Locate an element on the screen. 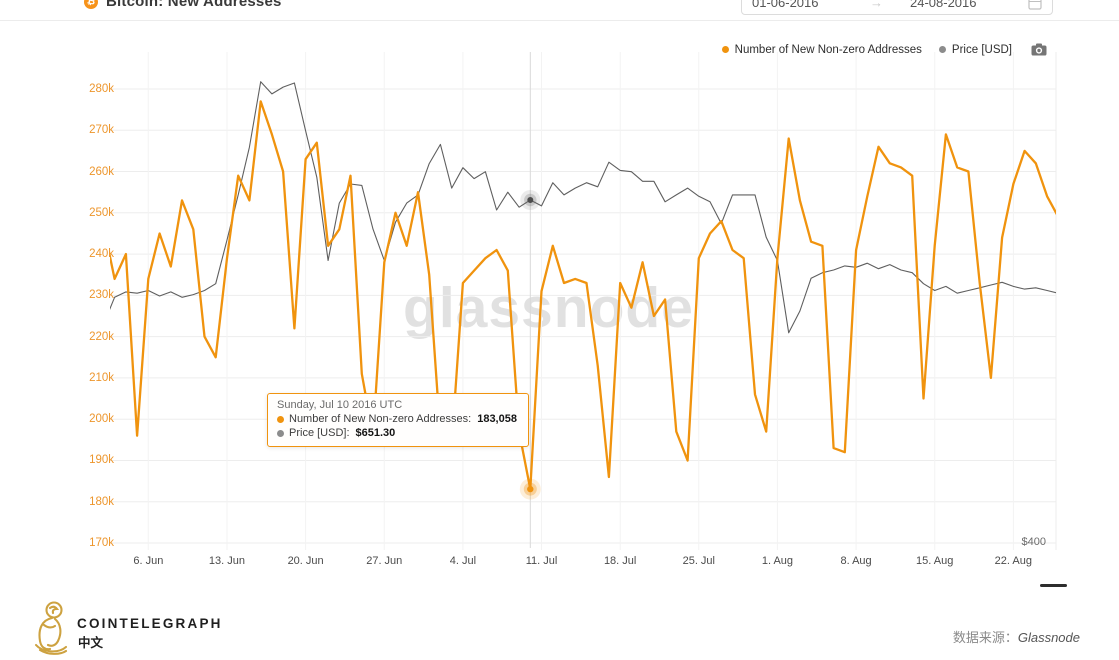 The width and height of the screenshot is (1119, 660). x-axis-tick-label: 20. Jun is located at coordinates (305, 561).